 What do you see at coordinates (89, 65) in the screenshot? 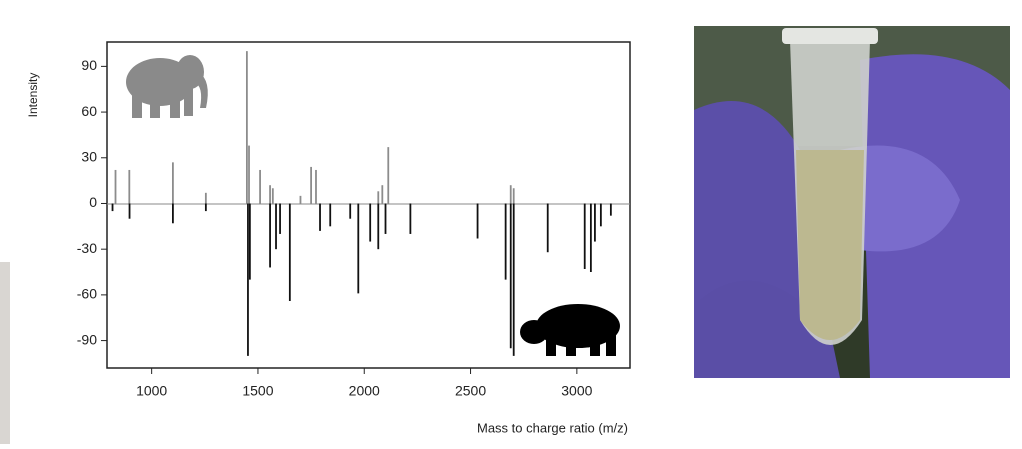
I see `y-tick-label: 90` at bounding box center [89, 65].